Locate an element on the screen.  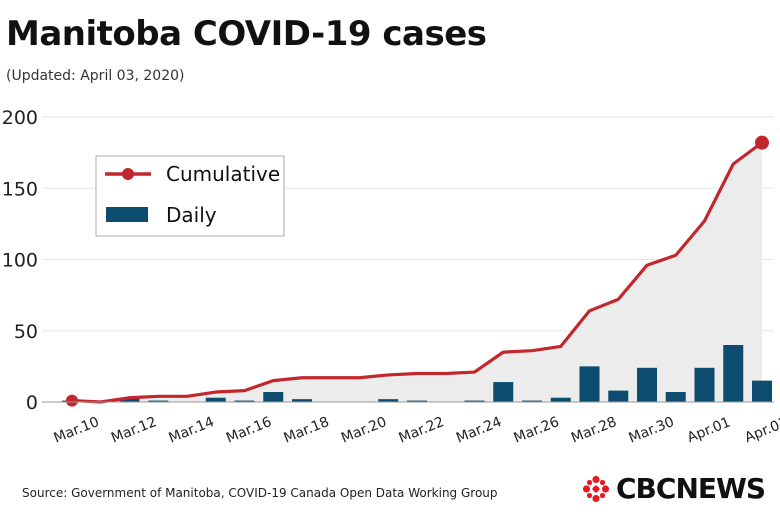
daily-bar-Mar.24 is located at coordinates (474, 401).